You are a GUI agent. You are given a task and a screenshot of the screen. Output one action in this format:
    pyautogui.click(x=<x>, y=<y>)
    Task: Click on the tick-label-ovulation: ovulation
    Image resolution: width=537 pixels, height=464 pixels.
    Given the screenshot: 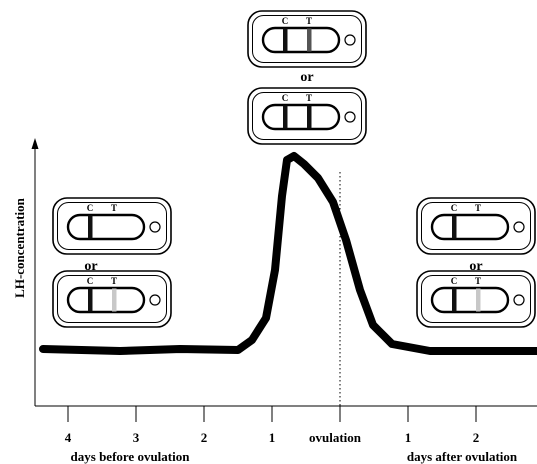 What is the action you would take?
    pyautogui.click(x=335, y=437)
    